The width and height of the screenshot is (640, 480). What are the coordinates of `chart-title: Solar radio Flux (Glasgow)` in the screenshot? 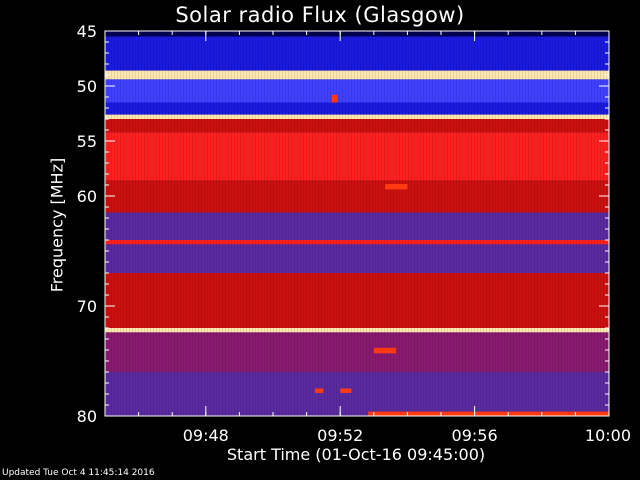 It's located at (320, 15).